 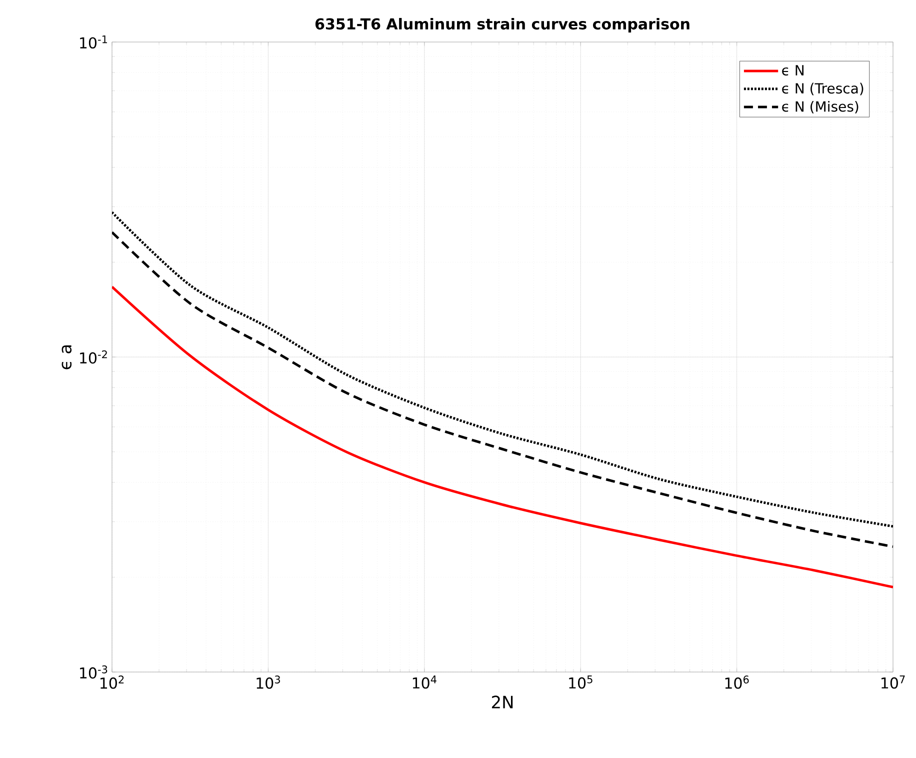 I want to click on legend-label: ϵ N, so click(x=793, y=70).